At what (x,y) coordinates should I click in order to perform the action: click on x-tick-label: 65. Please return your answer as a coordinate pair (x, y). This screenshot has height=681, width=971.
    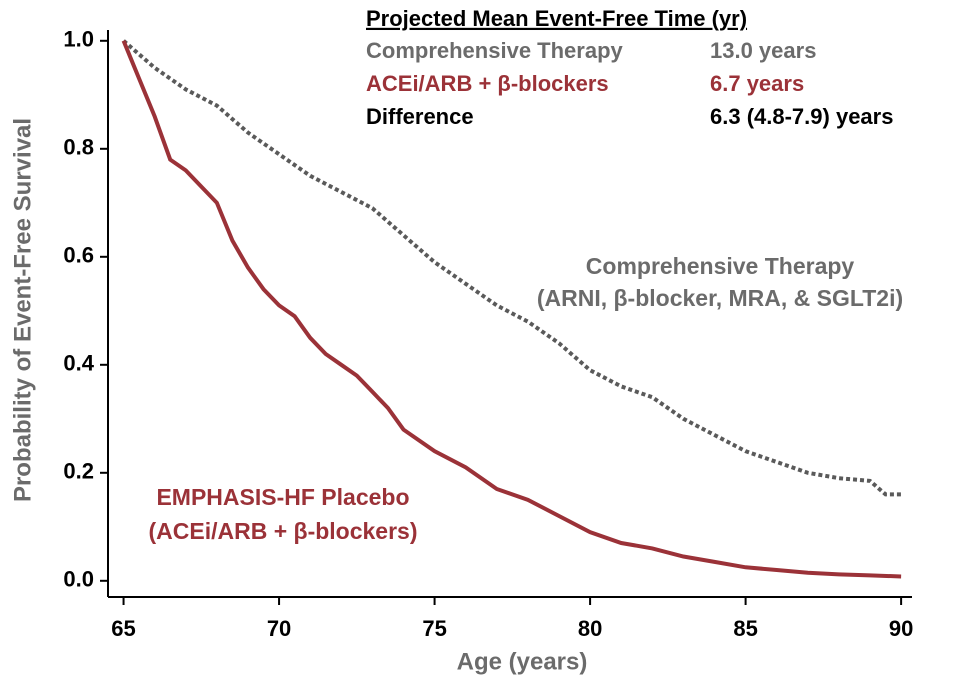
    Looking at the image, I should click on (123, 628).